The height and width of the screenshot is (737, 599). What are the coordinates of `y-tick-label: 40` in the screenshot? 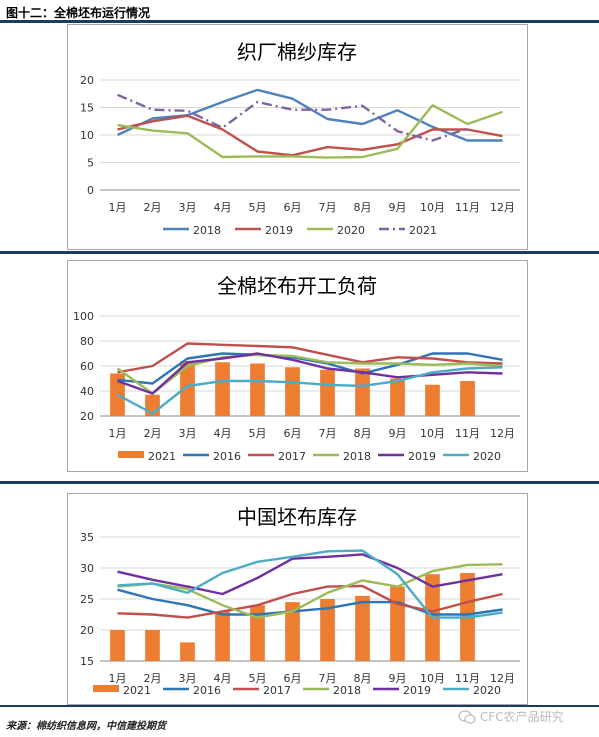 It's located at (87, 391).